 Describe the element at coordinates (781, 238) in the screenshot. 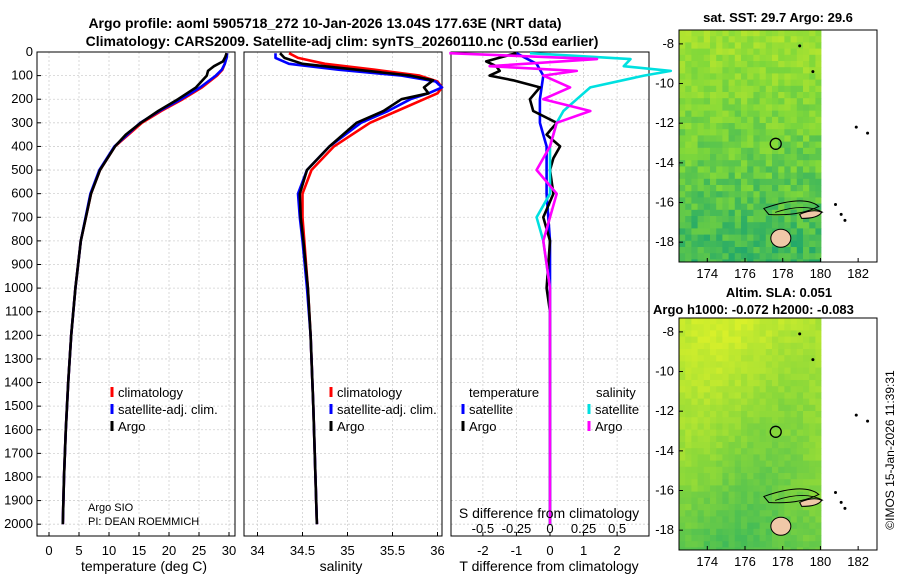

I see `island-viti-levu` at that location.